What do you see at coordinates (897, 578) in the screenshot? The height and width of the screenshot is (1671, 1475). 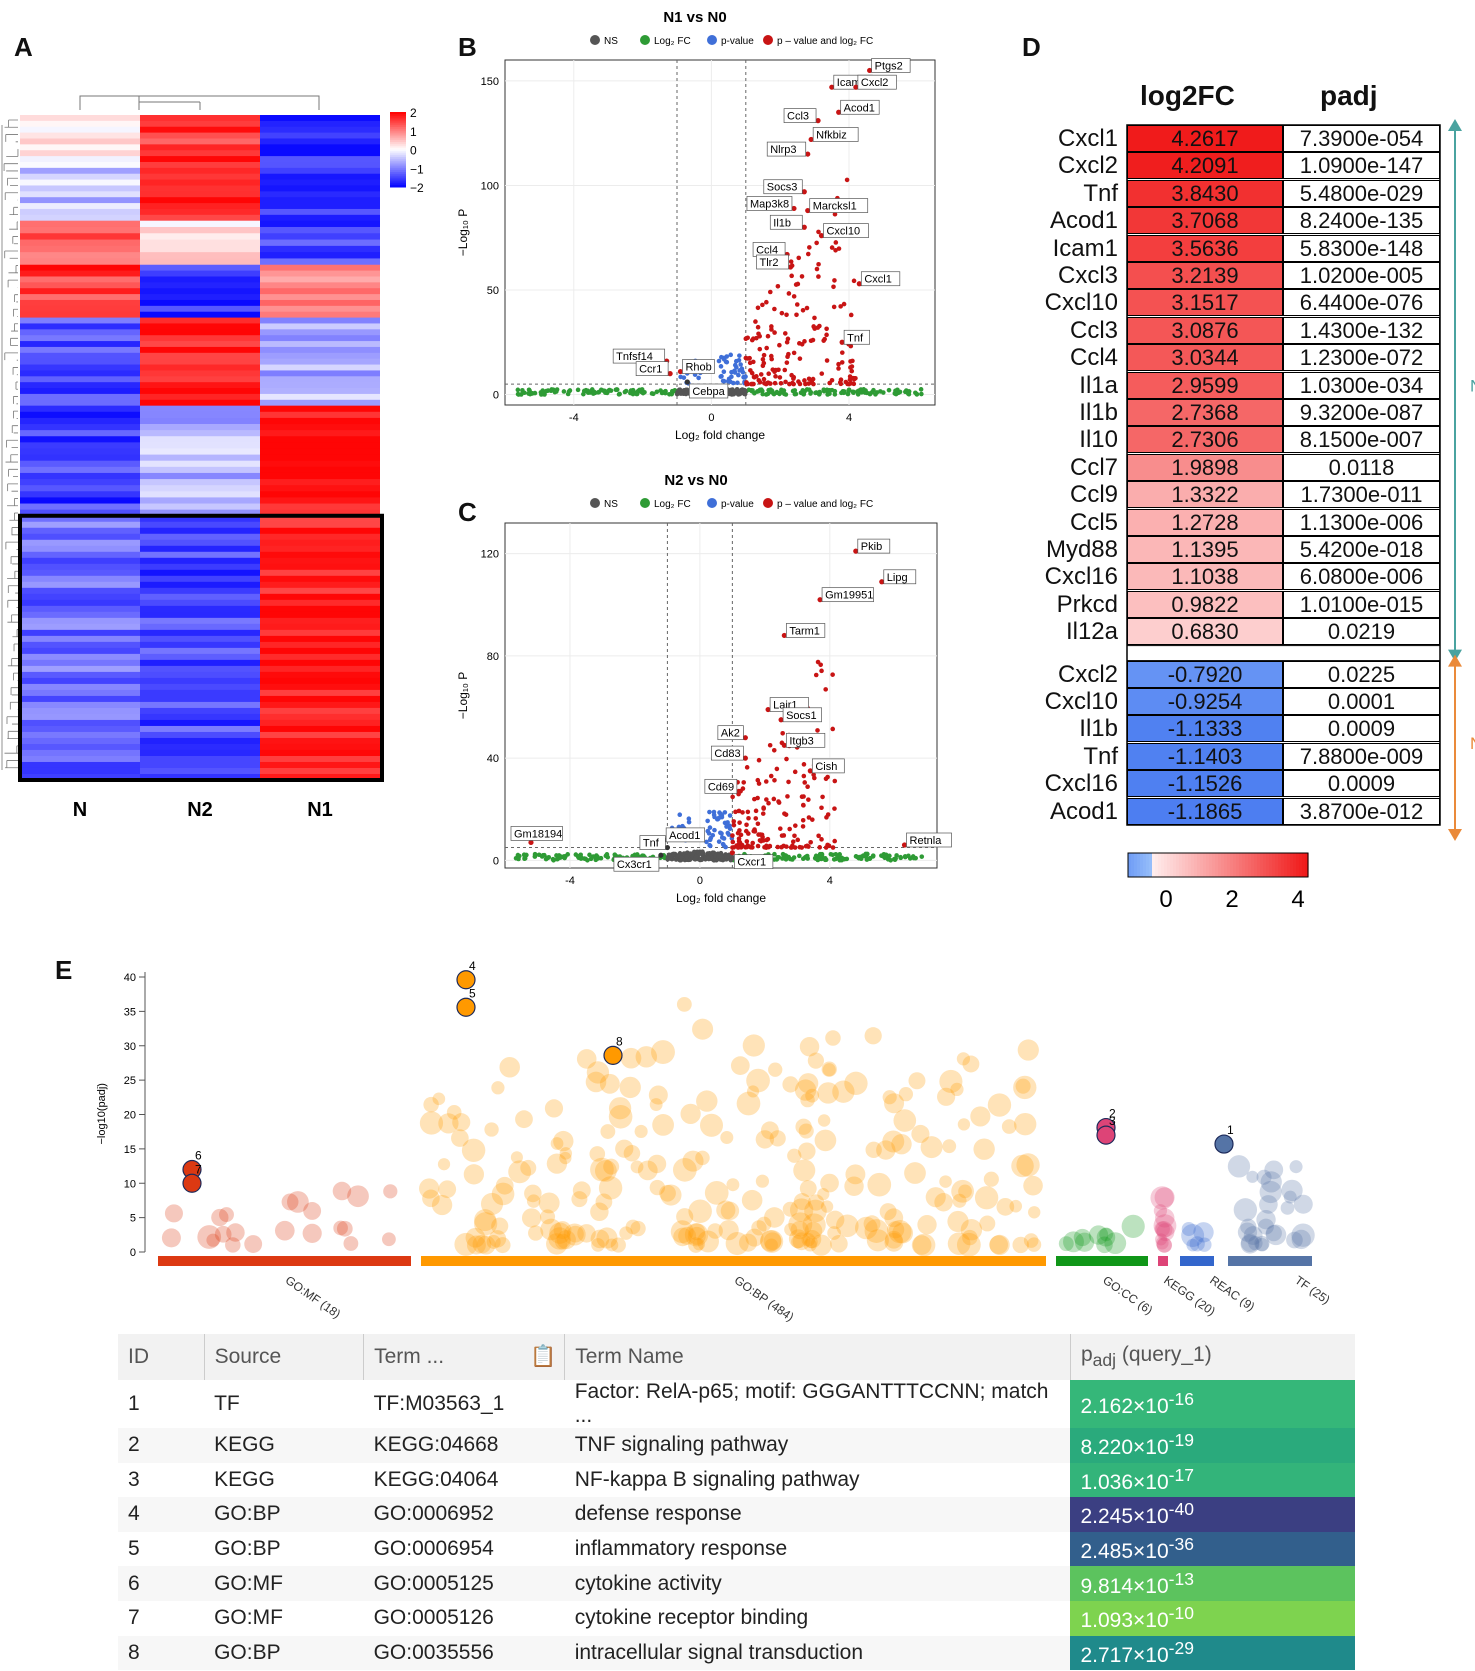 I see `point-label: Lipg` at bounding box center [897, 578].